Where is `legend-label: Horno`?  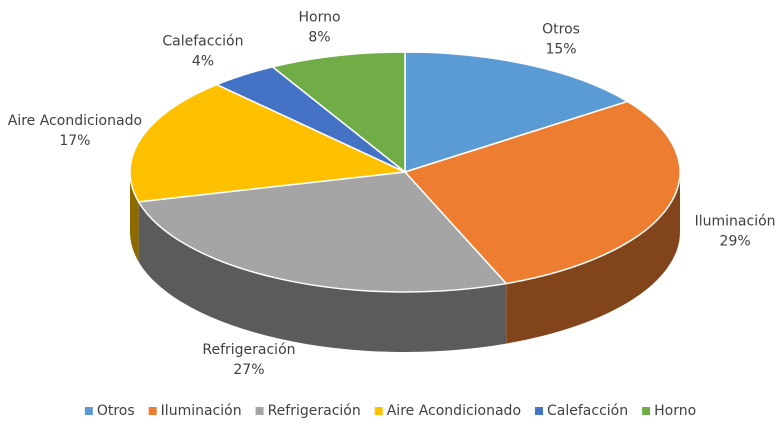 legend-label: Horno is located at coordinates (675, 411).